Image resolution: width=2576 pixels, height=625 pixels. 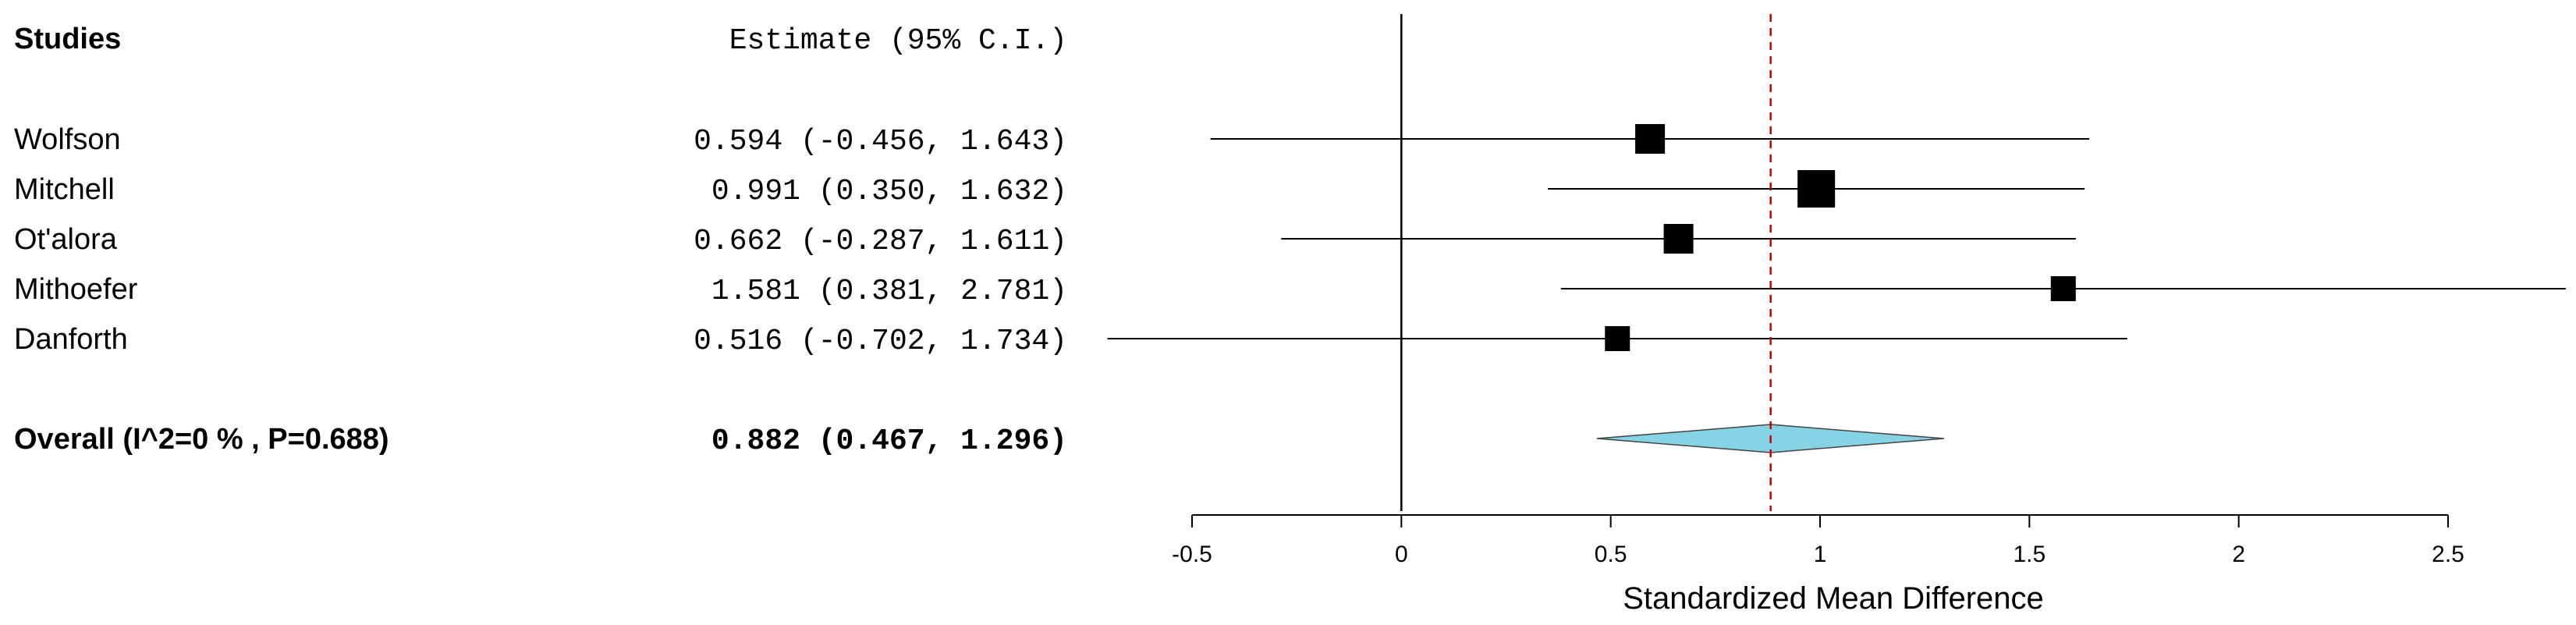 What do you see at coordinates (66, 239) in the screenshot?
I see `study-name: Ot'alora` at bounding box center [66, 239].